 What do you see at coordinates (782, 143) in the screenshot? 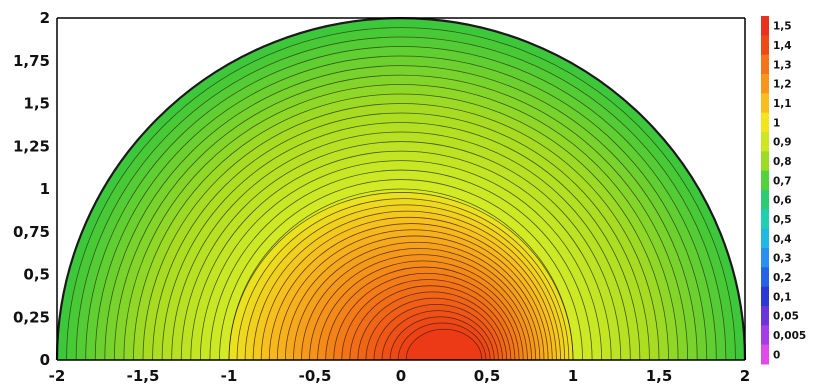
I see `colorbar-label: 0,9` at bounding box center [782, 143].